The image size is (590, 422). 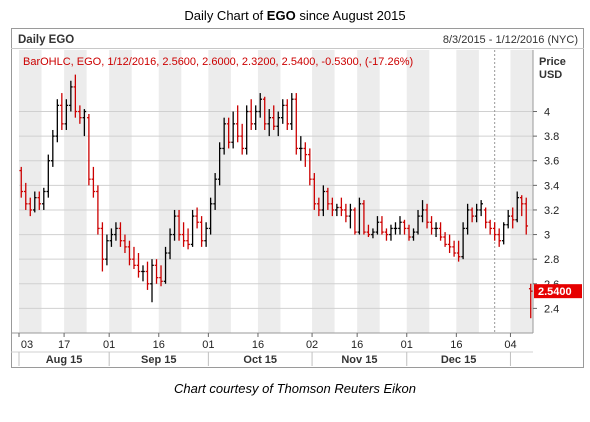 What do you see at coordinates (551, 211) in the screenshot?
I see `y-tick-label: 3.2` at bounding box center [551, 211].